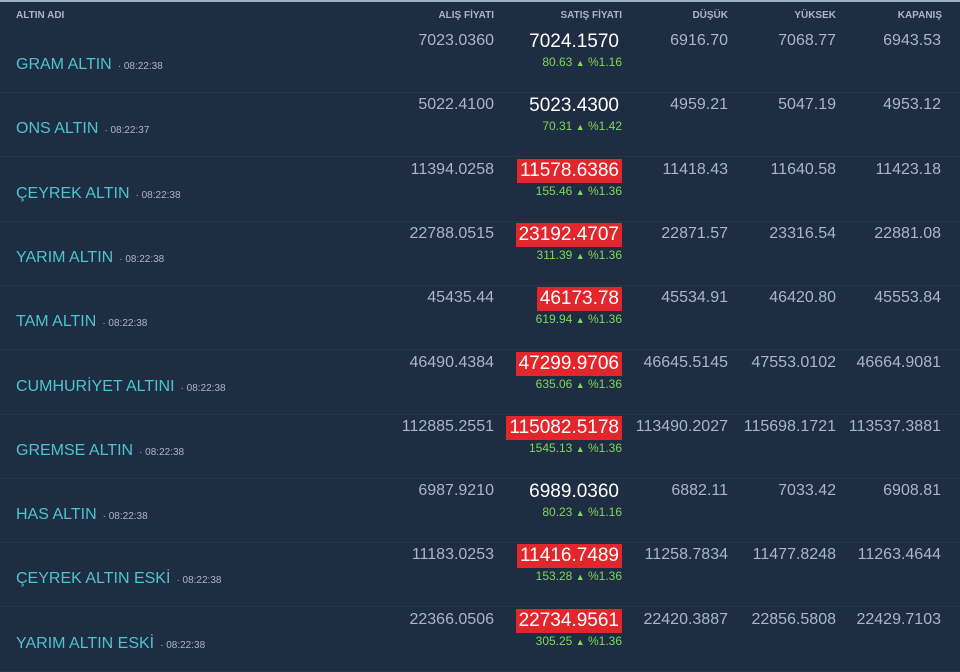 Image resolution: width=960 pixels, height=672 pixels. I want to click on header-close: KAPANIŞ, so click(919, 15).